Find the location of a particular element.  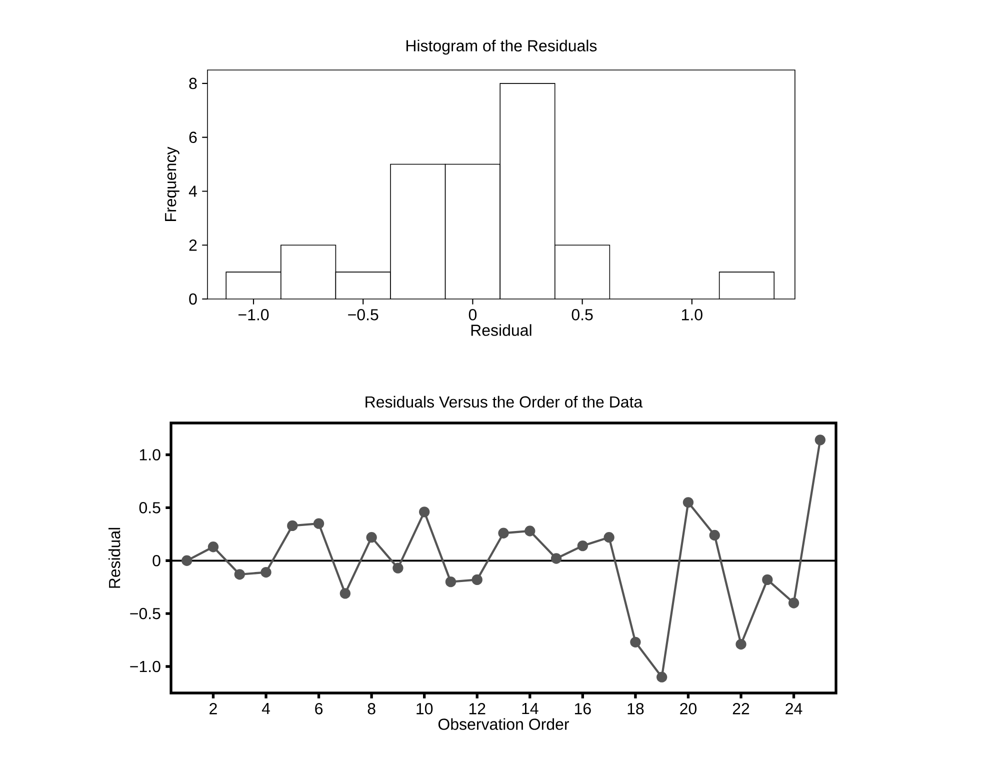

x-axis-title: Observation Order is located at coordinates (504, 724).